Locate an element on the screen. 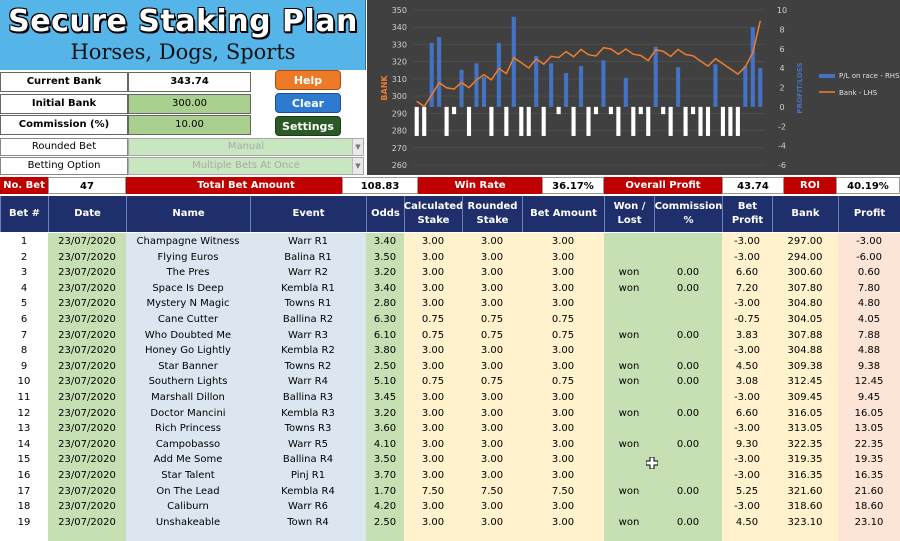 This screenshot has width=900, height=541. cell-bank: 316.05 is located at coordinates (805, 413).